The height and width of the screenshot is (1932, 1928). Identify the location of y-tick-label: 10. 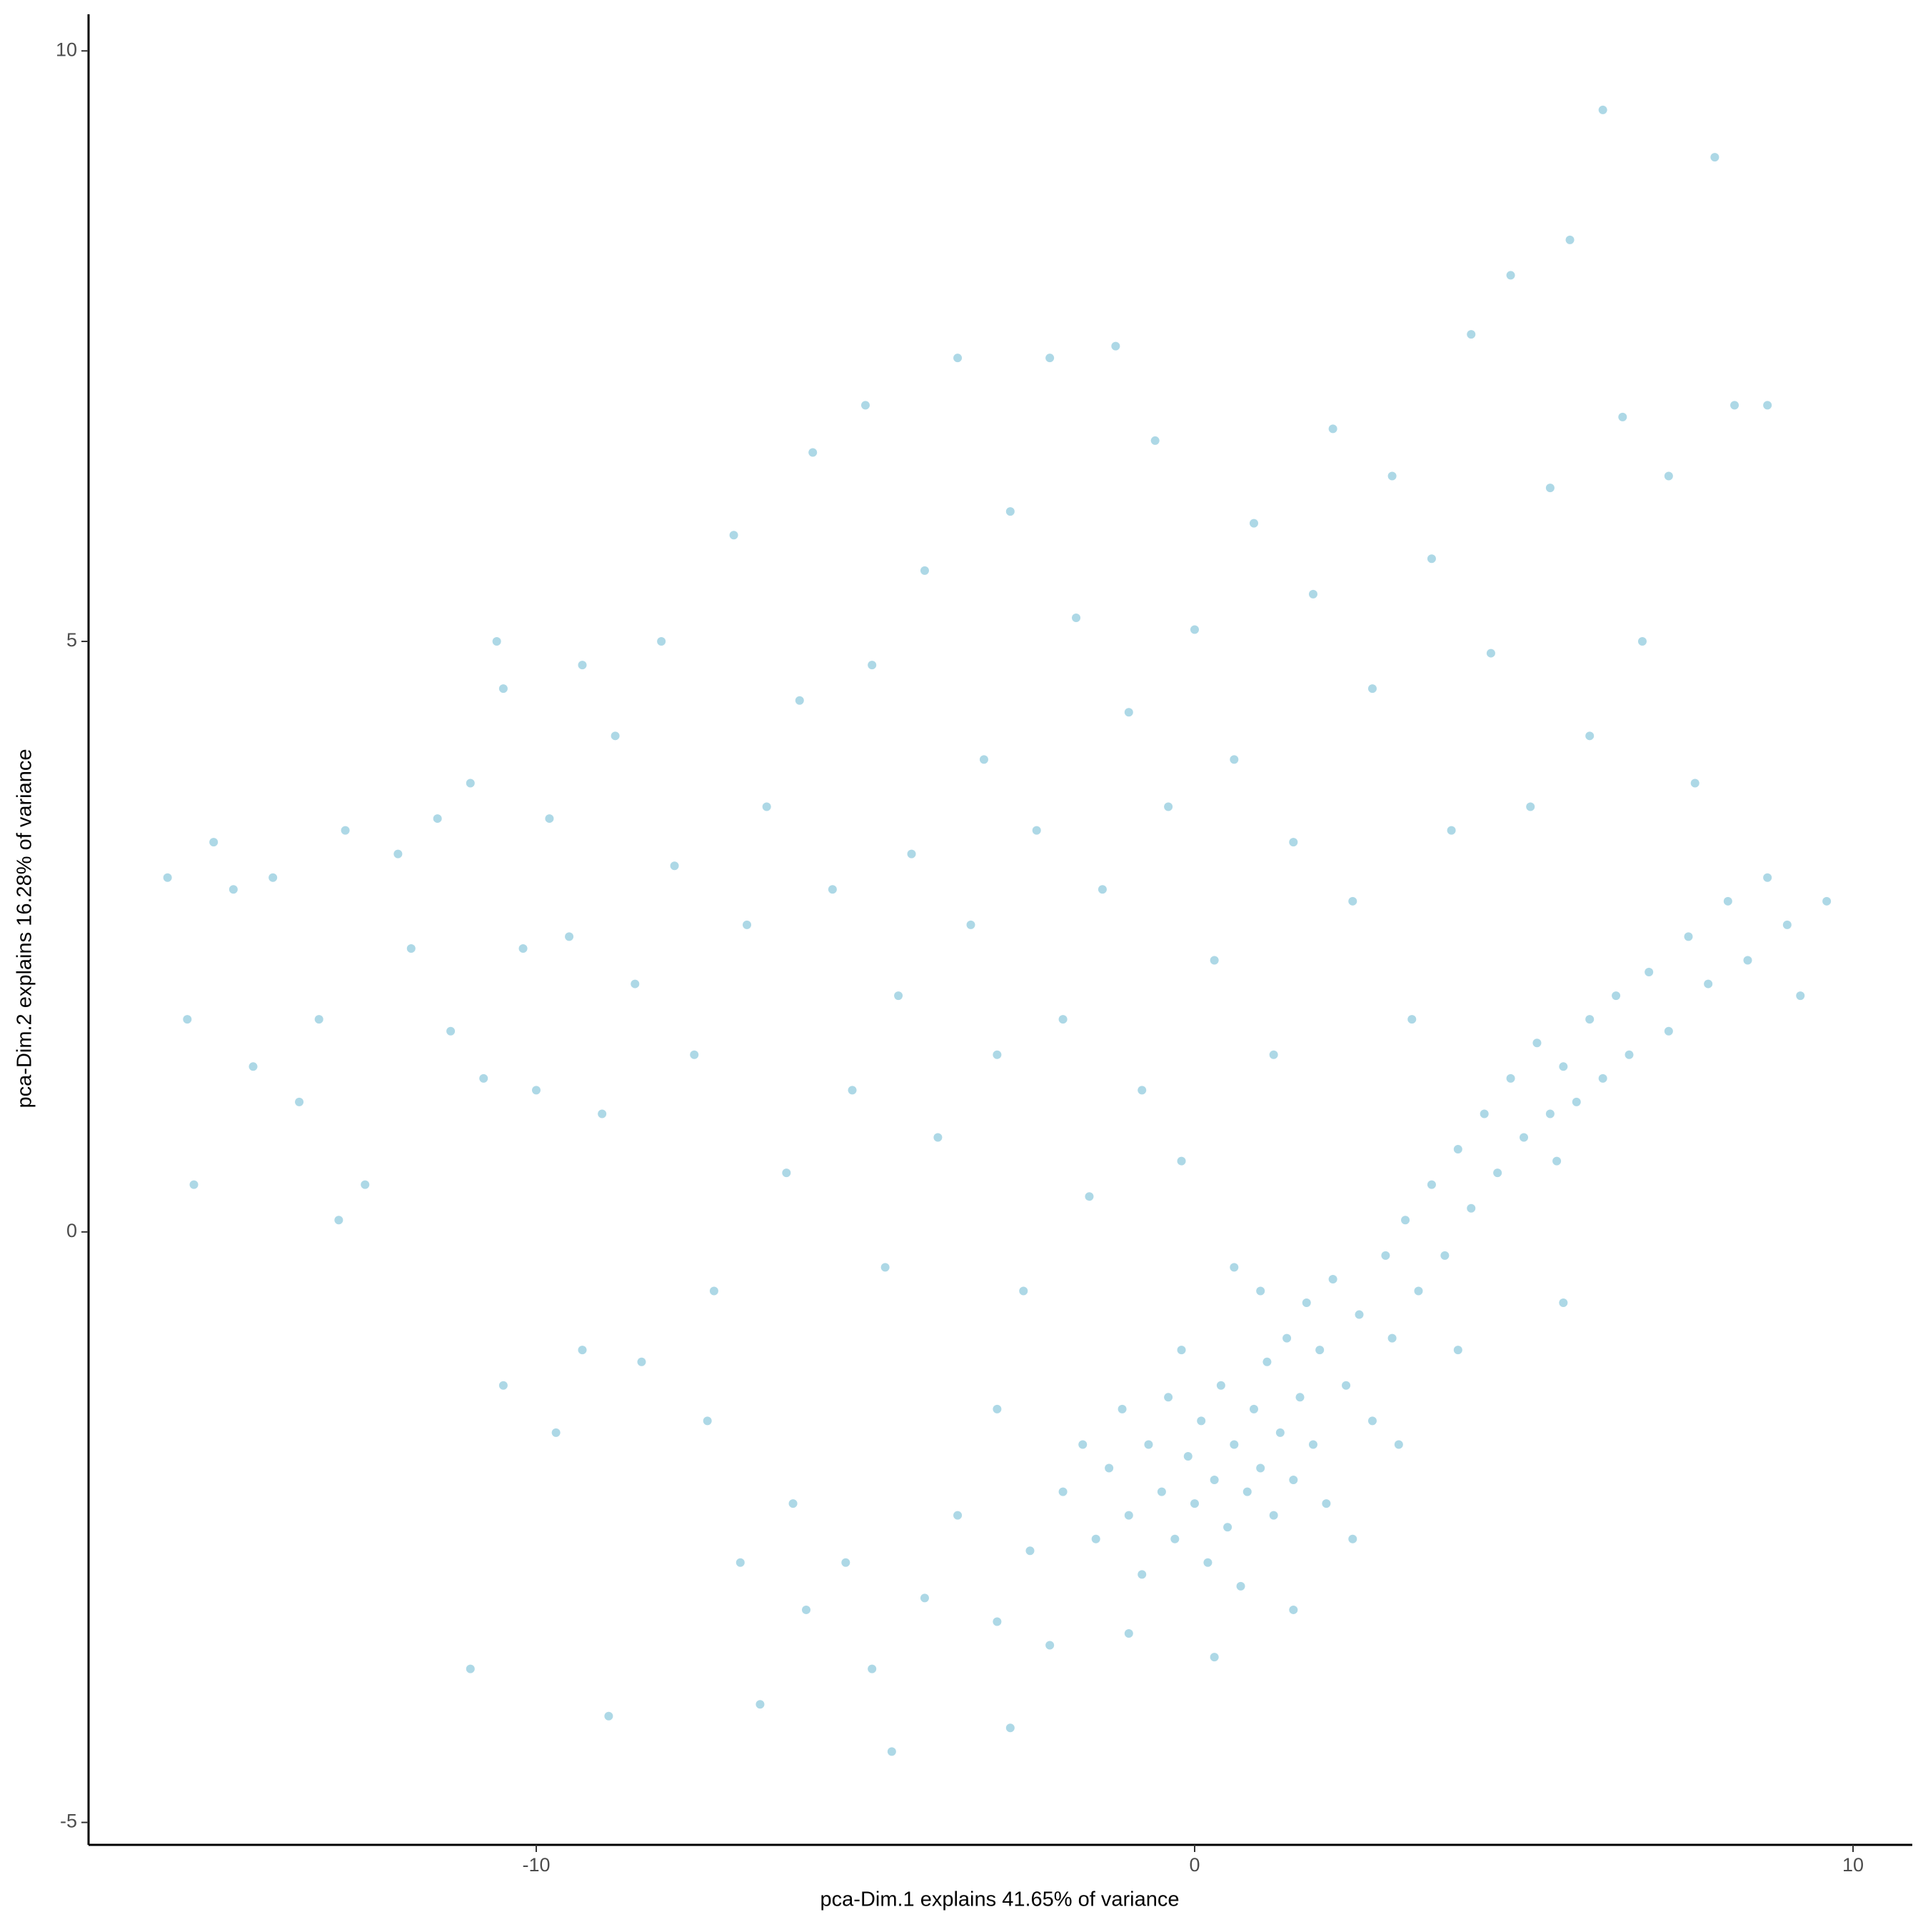
(66, 49).